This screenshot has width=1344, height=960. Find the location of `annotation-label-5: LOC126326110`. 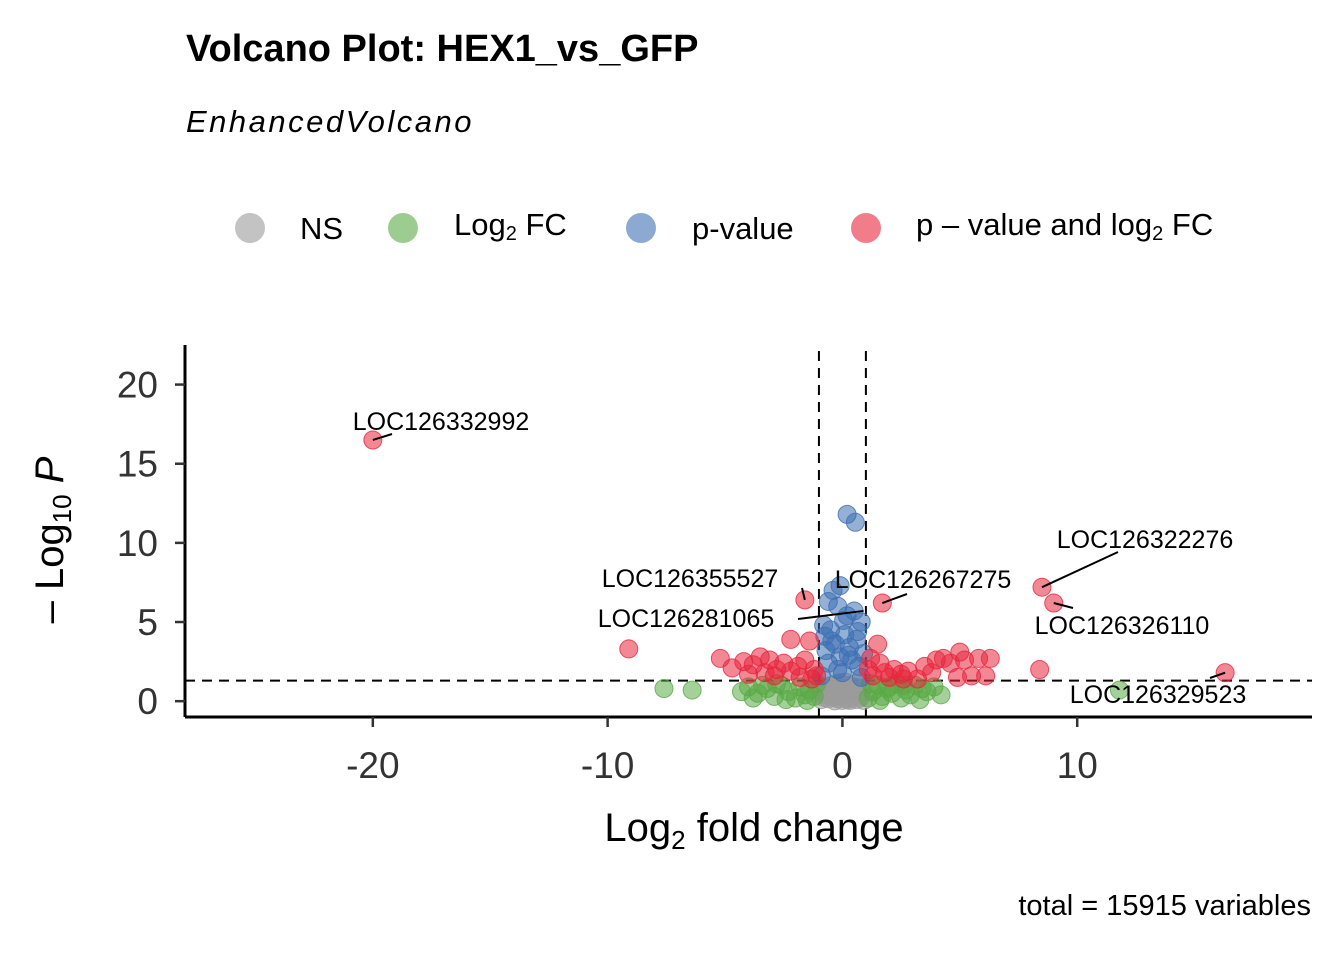

annotation-label-5: LOC126326110 is located at coordinates (1122, 626).